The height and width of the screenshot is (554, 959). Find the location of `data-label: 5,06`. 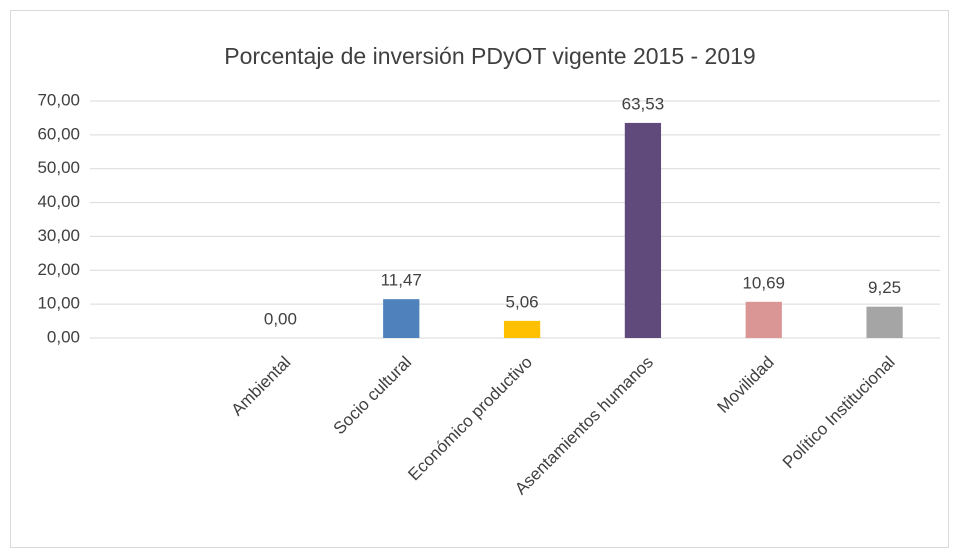

data-label: 5,06 is located at coordinates (522, 301).